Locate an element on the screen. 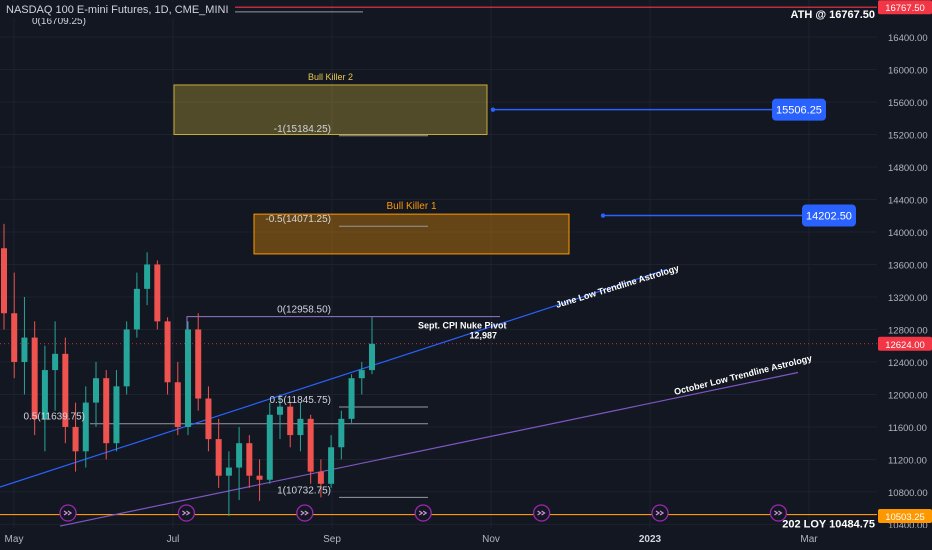 The height and width of the screenshot is (550, 932). fib-level-label: 1(10732.75) is located at coordinates (304, 490).